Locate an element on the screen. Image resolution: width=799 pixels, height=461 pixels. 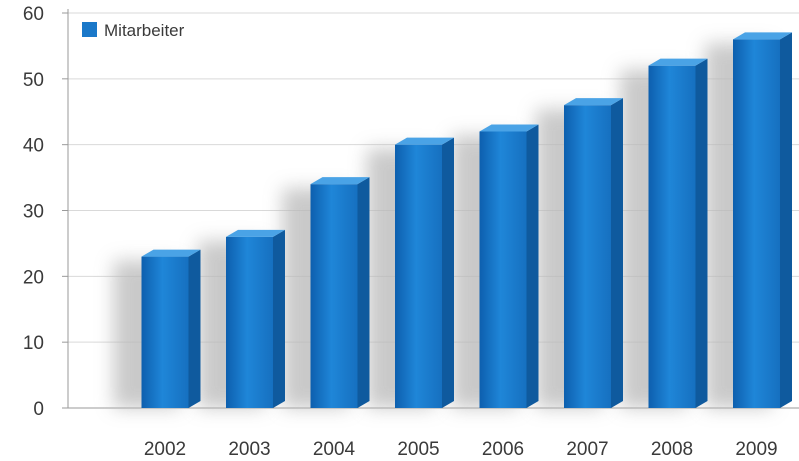
x-tick-label: 2002 is located at coordinates (165, 449).